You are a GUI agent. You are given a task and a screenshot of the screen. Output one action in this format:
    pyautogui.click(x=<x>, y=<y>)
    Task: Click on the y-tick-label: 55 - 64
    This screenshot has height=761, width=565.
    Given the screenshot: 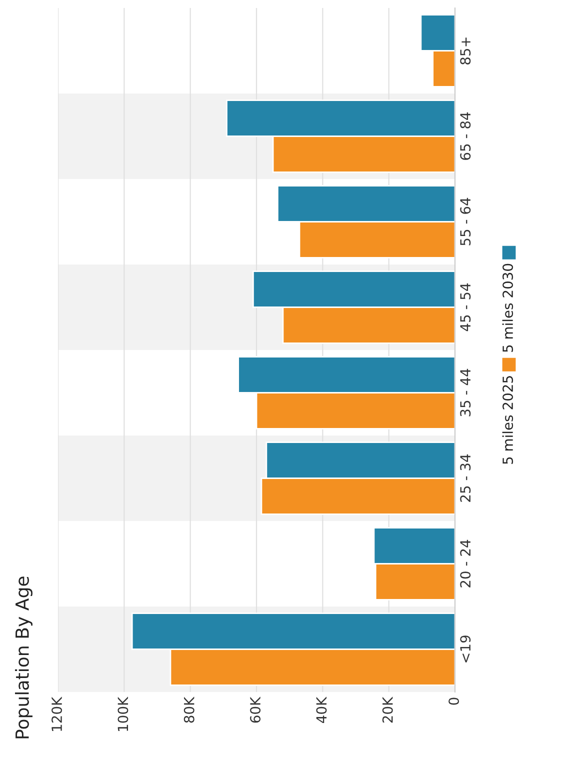 What is the action you would take?
    pyautogui.click(x=465, y=222)
    